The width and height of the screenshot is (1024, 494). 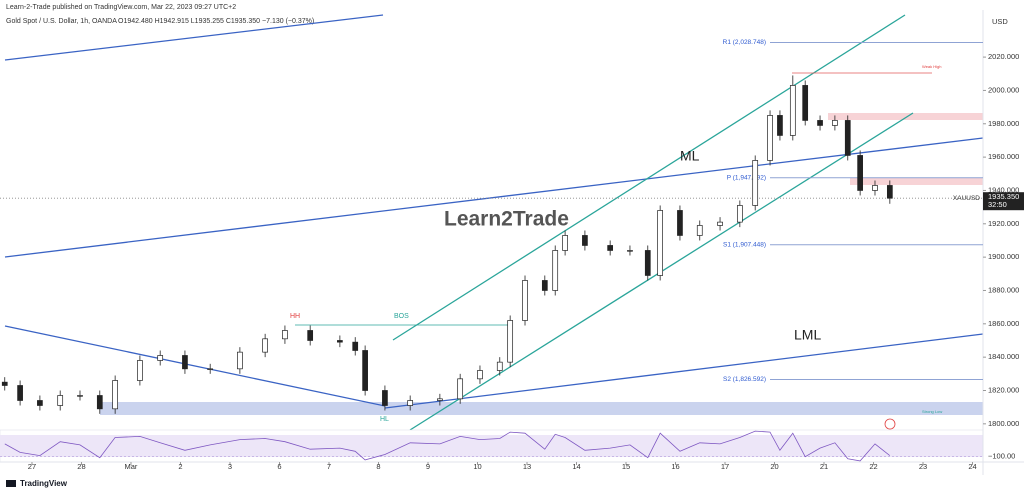 What do you see at coordinates (491, 446) in the screenshot?
I see `oscillator-band` at bounding box center [491, 446].